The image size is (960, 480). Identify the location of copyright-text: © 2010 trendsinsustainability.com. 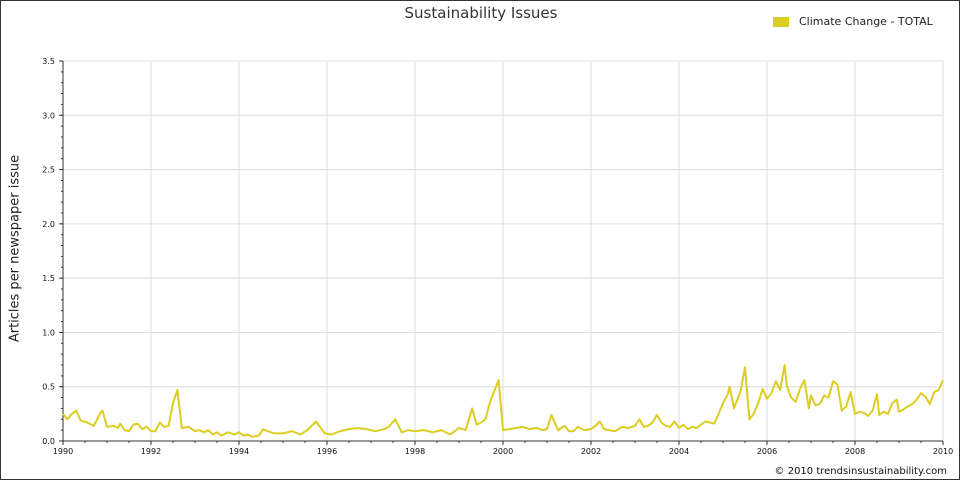
(860, 471).